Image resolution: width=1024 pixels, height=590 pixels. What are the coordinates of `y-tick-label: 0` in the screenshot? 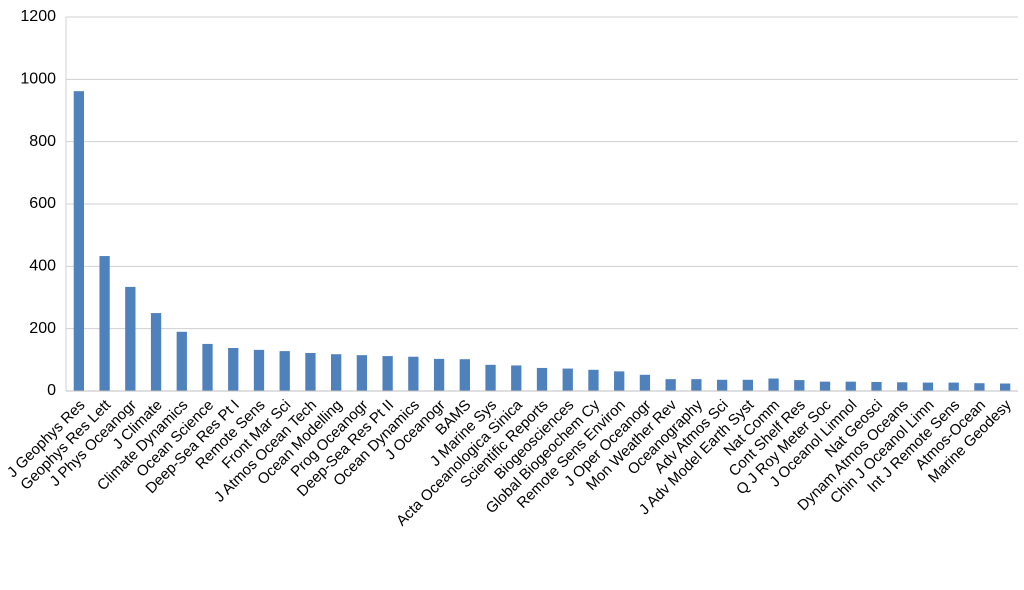 It's located at (51, 390).